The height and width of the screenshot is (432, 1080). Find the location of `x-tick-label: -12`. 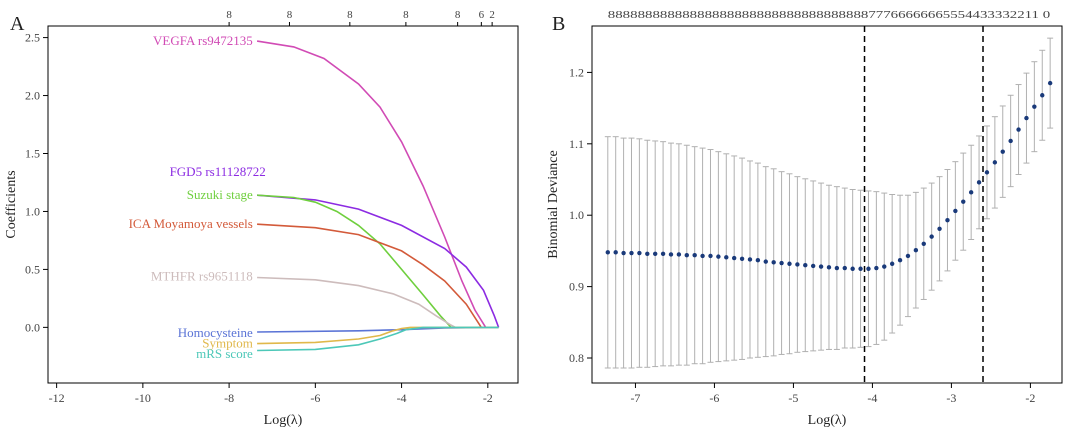

x-tick-label: -12 is located at coordinates (57, 398).